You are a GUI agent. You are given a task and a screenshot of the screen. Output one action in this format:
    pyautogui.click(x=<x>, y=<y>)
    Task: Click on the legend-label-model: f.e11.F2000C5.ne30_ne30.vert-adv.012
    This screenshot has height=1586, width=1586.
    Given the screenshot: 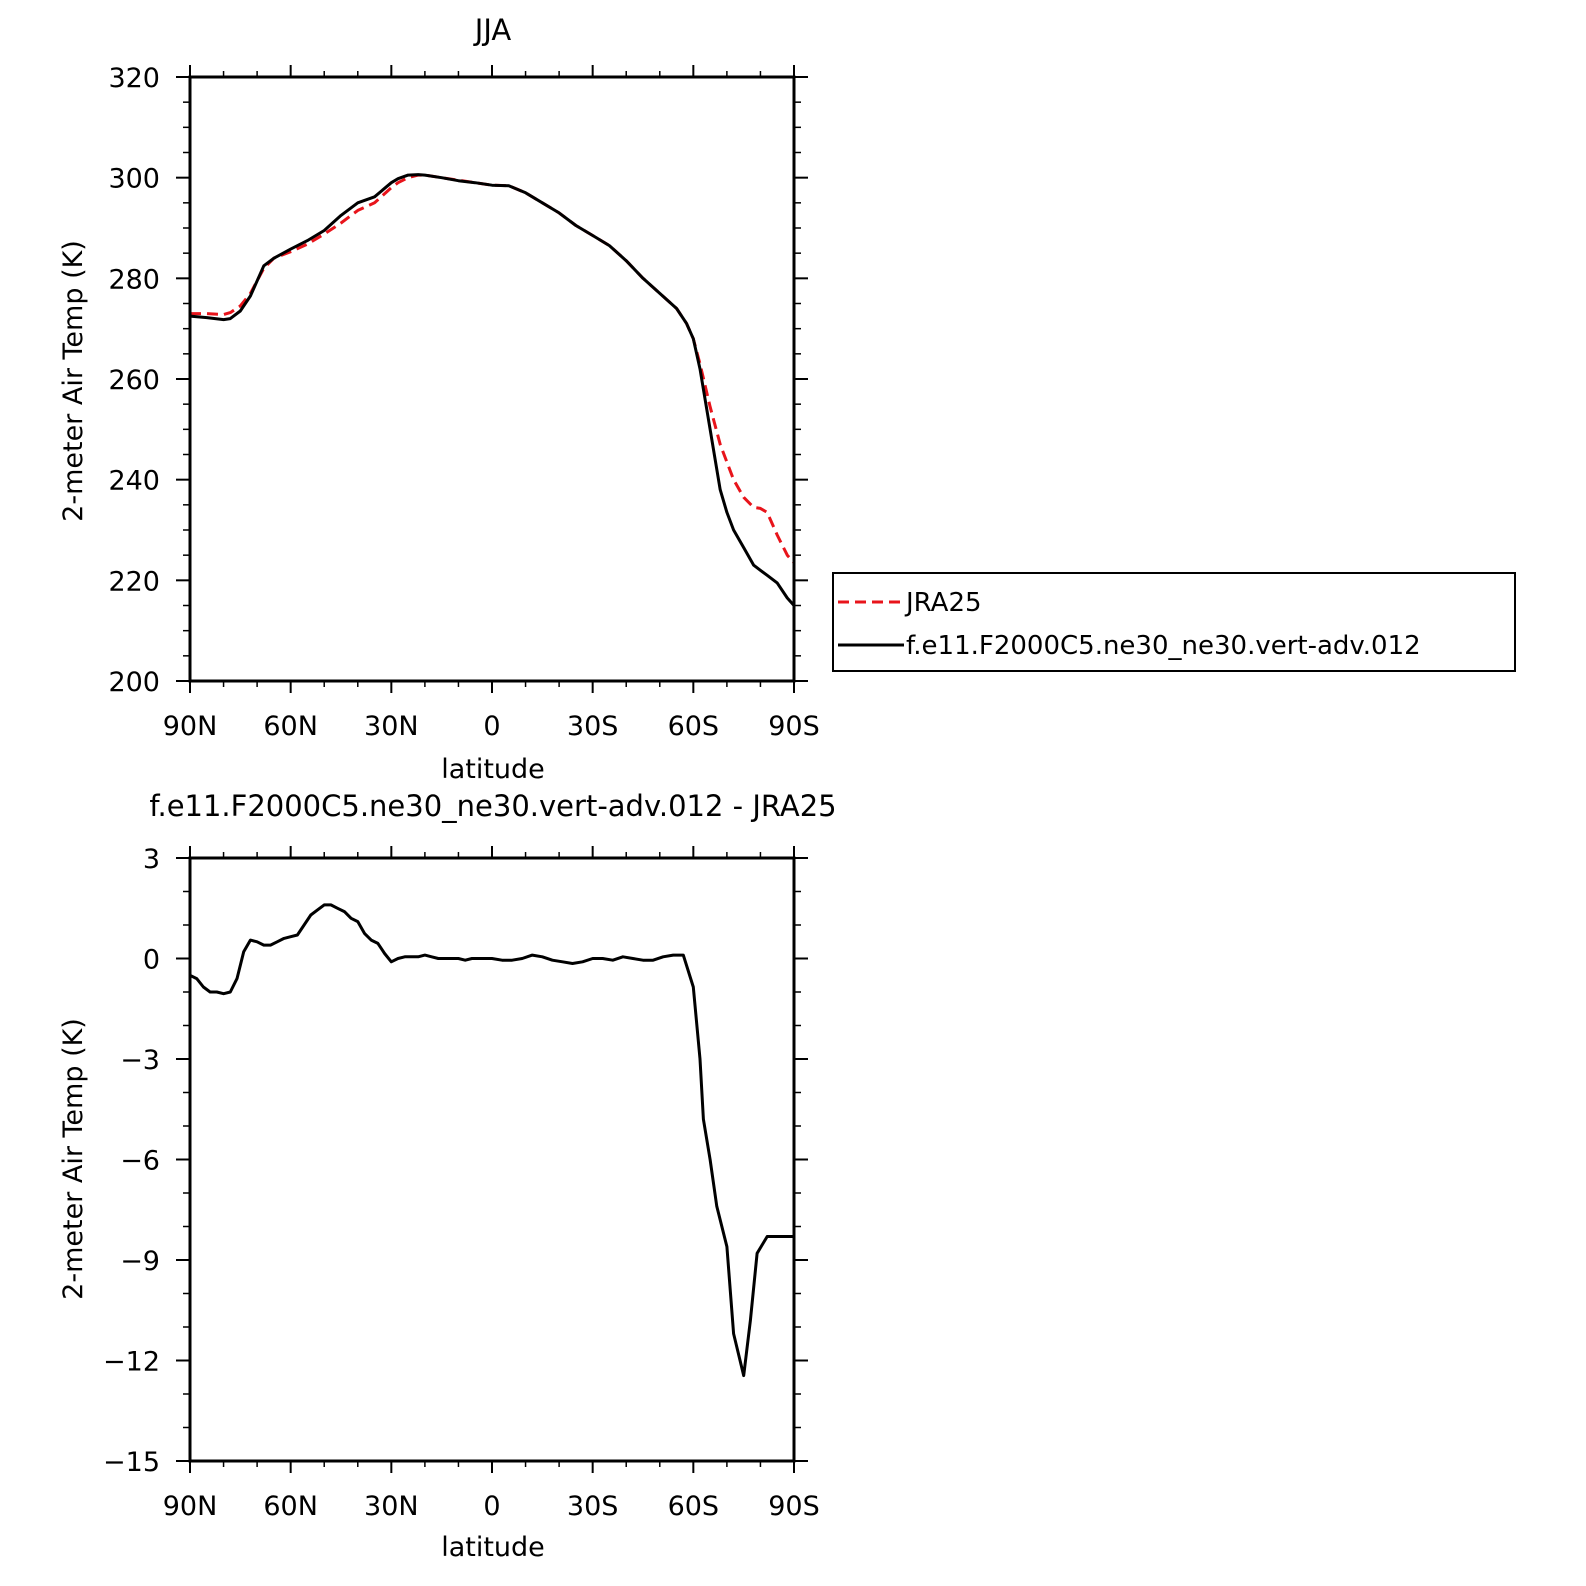 What is the action you would take?
    pyautogui.click(x=1163, y=646)
    